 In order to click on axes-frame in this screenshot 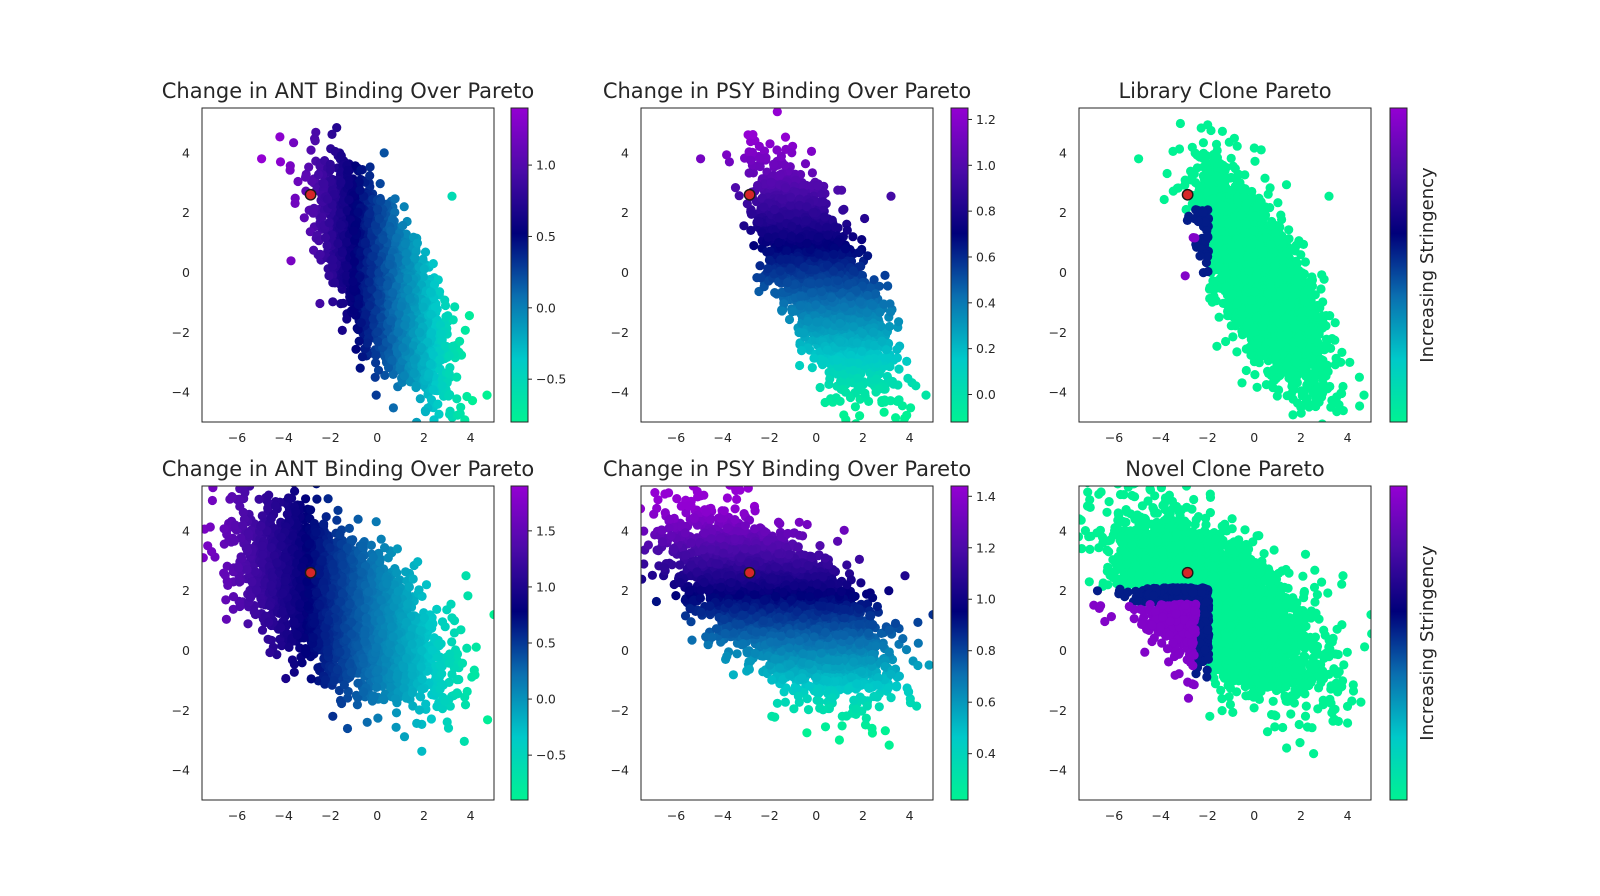, I will do `click(348, 265)`.